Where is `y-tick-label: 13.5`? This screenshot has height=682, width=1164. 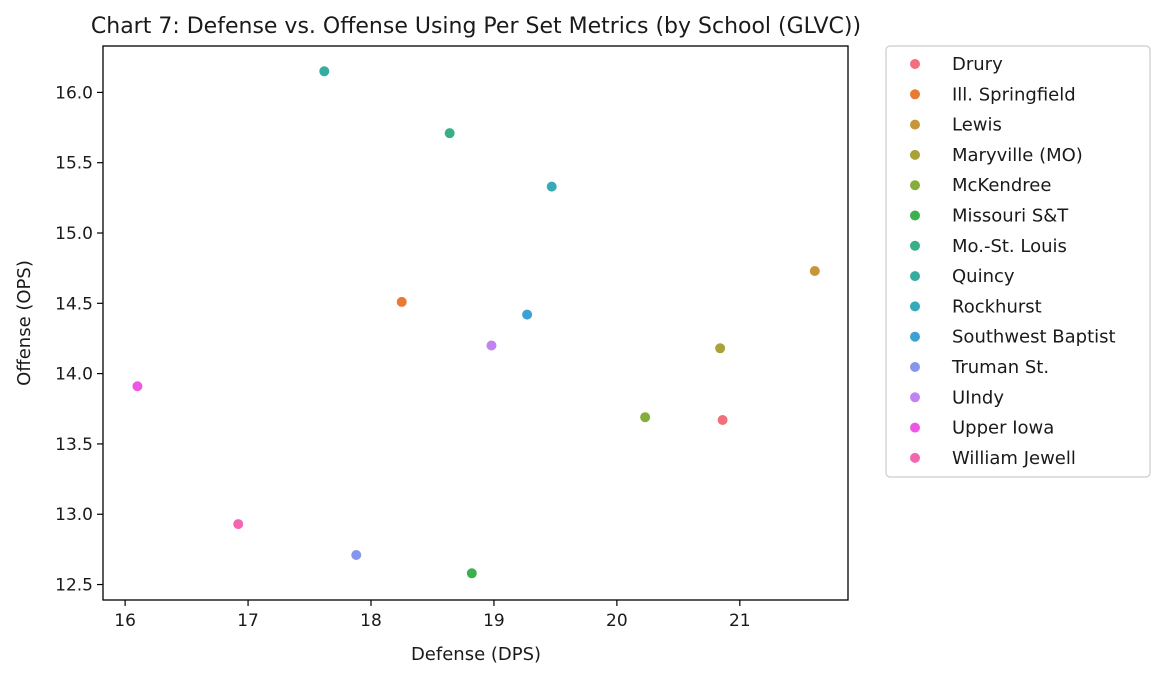 y-tick-label: 13.5 is located at coordinates (74, 445).